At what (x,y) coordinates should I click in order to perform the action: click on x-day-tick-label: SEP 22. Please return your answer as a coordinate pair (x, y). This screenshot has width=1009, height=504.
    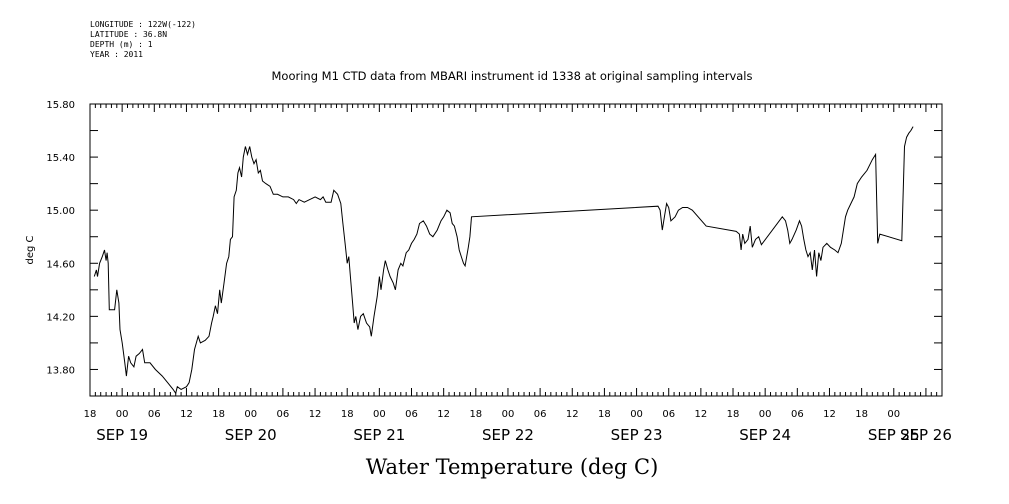
    Looking at the image, I should click on (508, 435).